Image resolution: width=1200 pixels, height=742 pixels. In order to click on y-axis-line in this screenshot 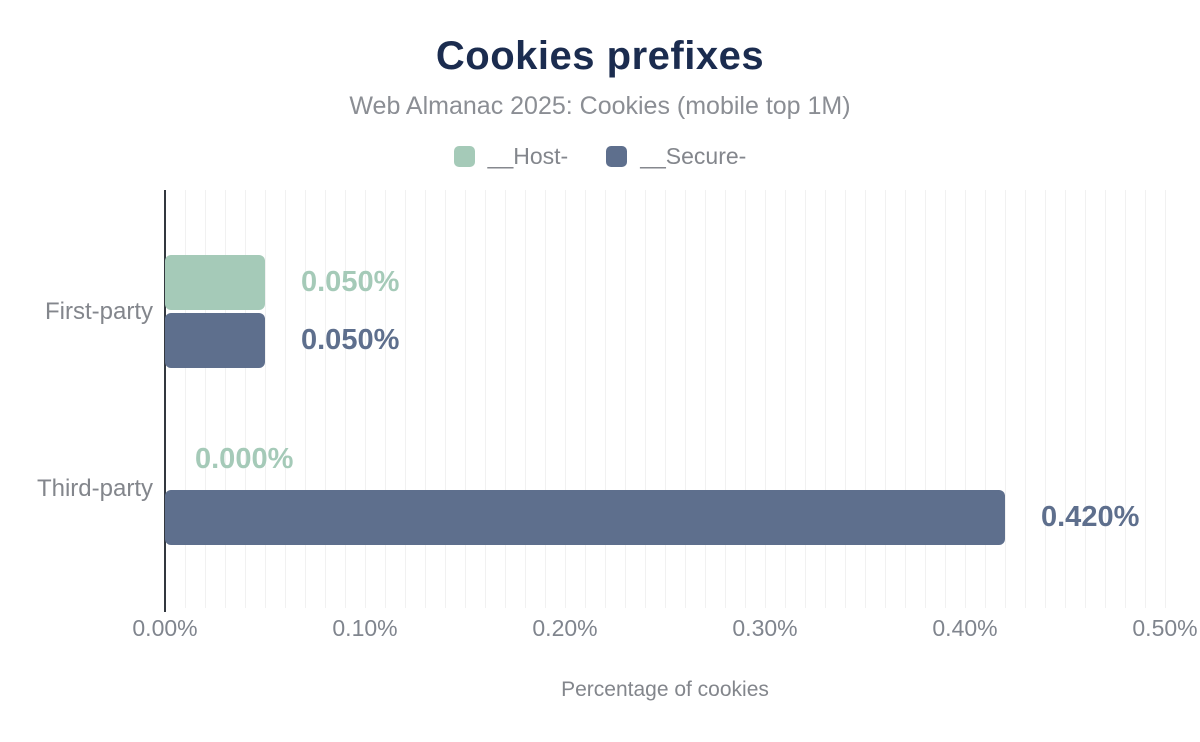, I will do `click(165, 401)`.